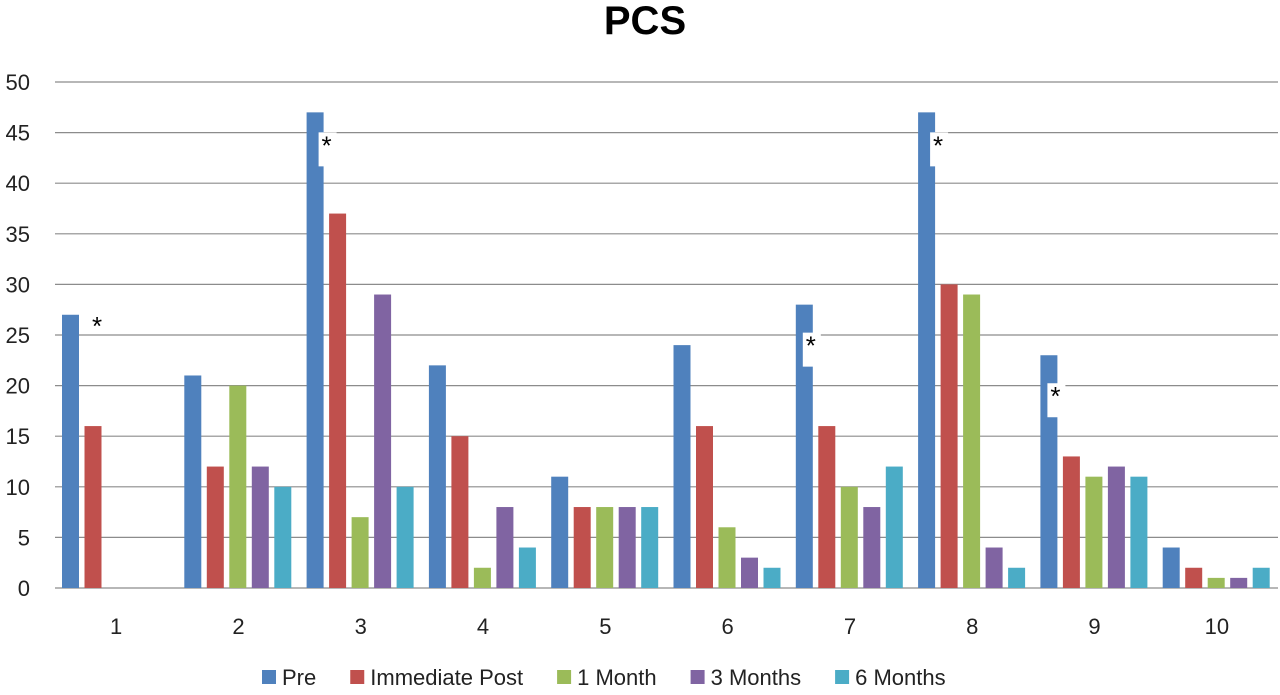  What do you see at coordinates (1217, 626) in the screenshot?
I see `x-tick-label: 10` at bounding box center [1217, 626].